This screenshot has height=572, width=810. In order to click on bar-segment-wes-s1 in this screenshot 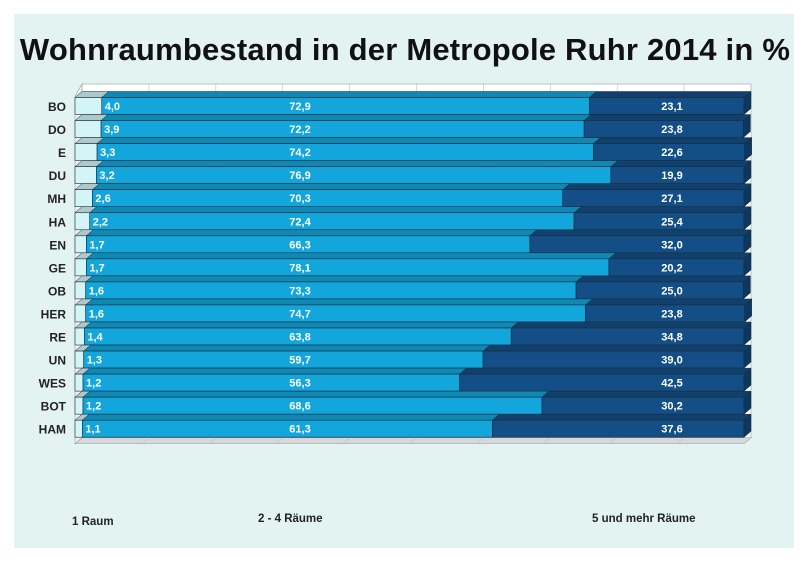, I will do `click(79, 382)`.